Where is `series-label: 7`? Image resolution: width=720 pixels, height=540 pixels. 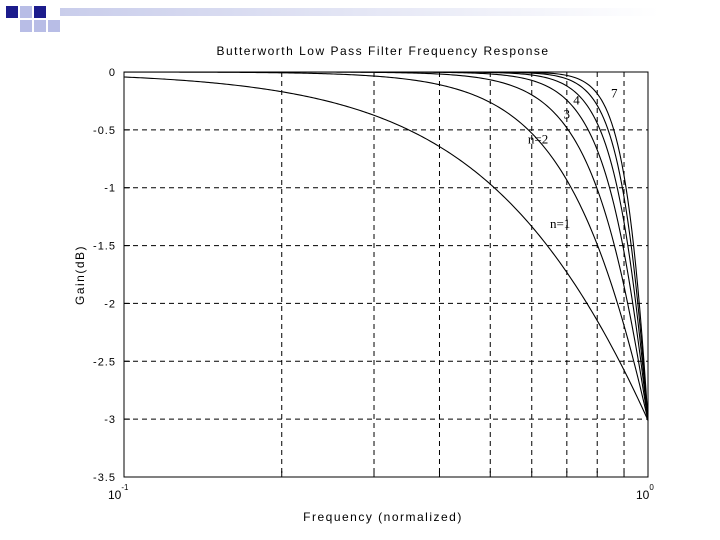
series-label: 7 is located at coordinates (614, 92).